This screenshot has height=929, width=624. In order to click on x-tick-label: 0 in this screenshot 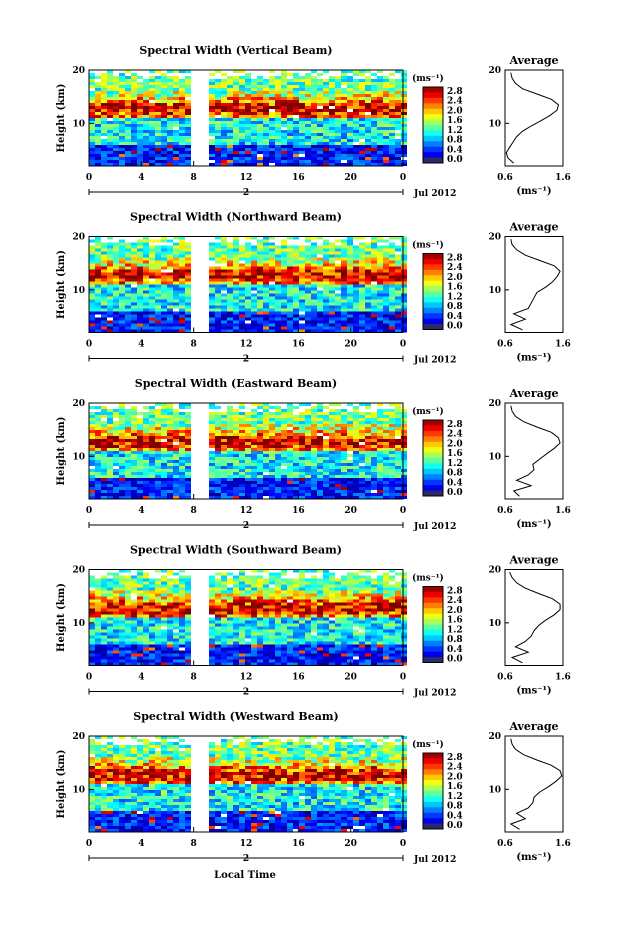, I will do `click(89, 511)`.